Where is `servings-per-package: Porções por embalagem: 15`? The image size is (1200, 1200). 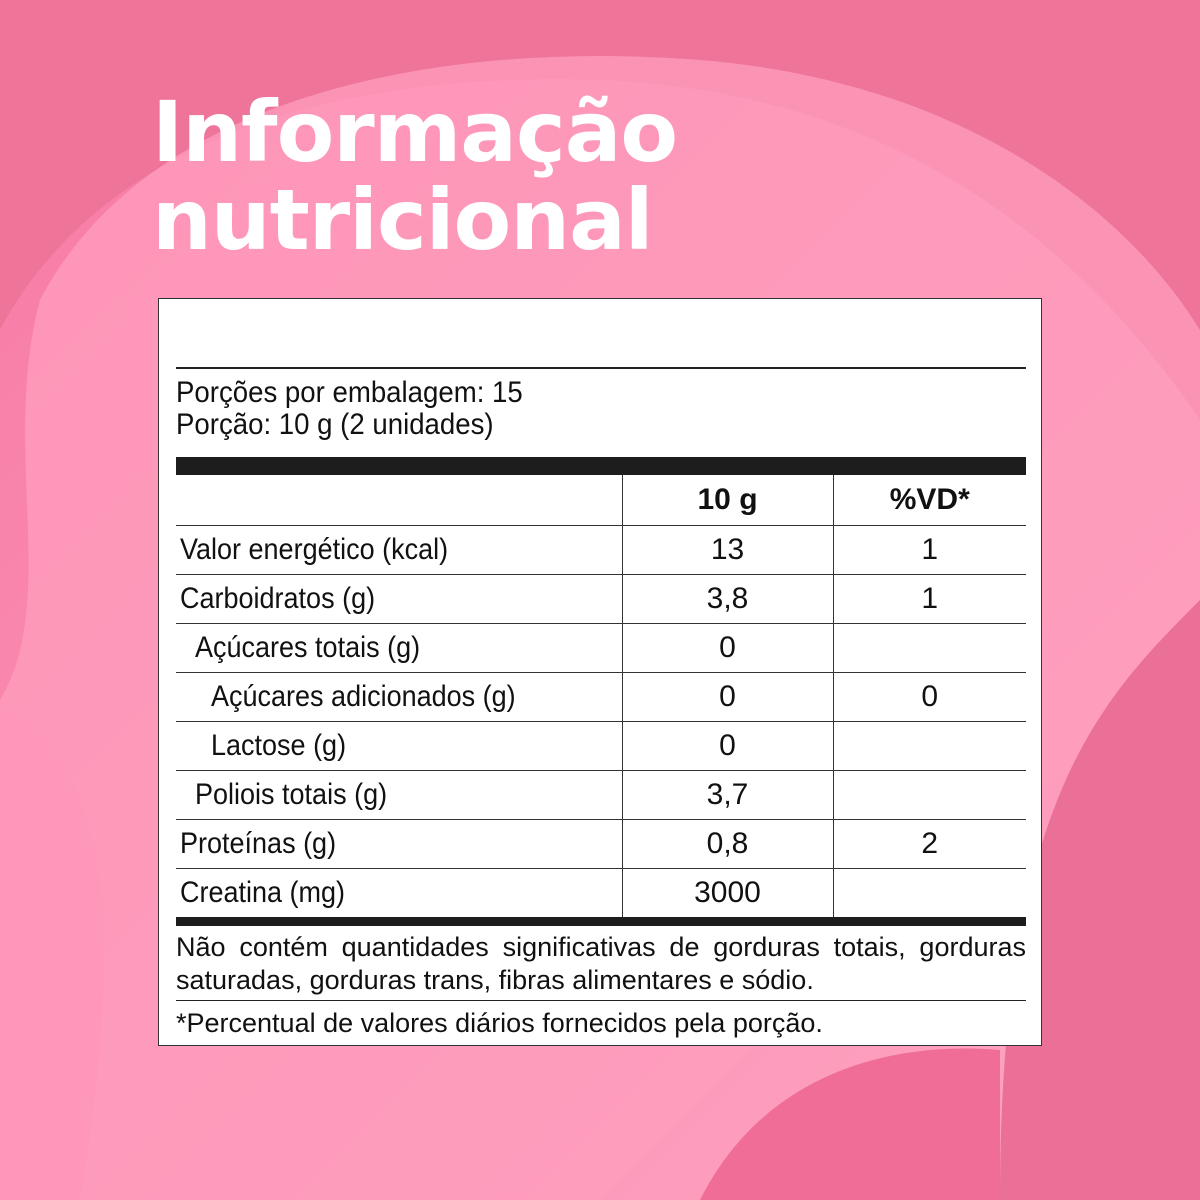 servings-per-package: Porções por embalagem: 15 is located at coordinates (349, 392).